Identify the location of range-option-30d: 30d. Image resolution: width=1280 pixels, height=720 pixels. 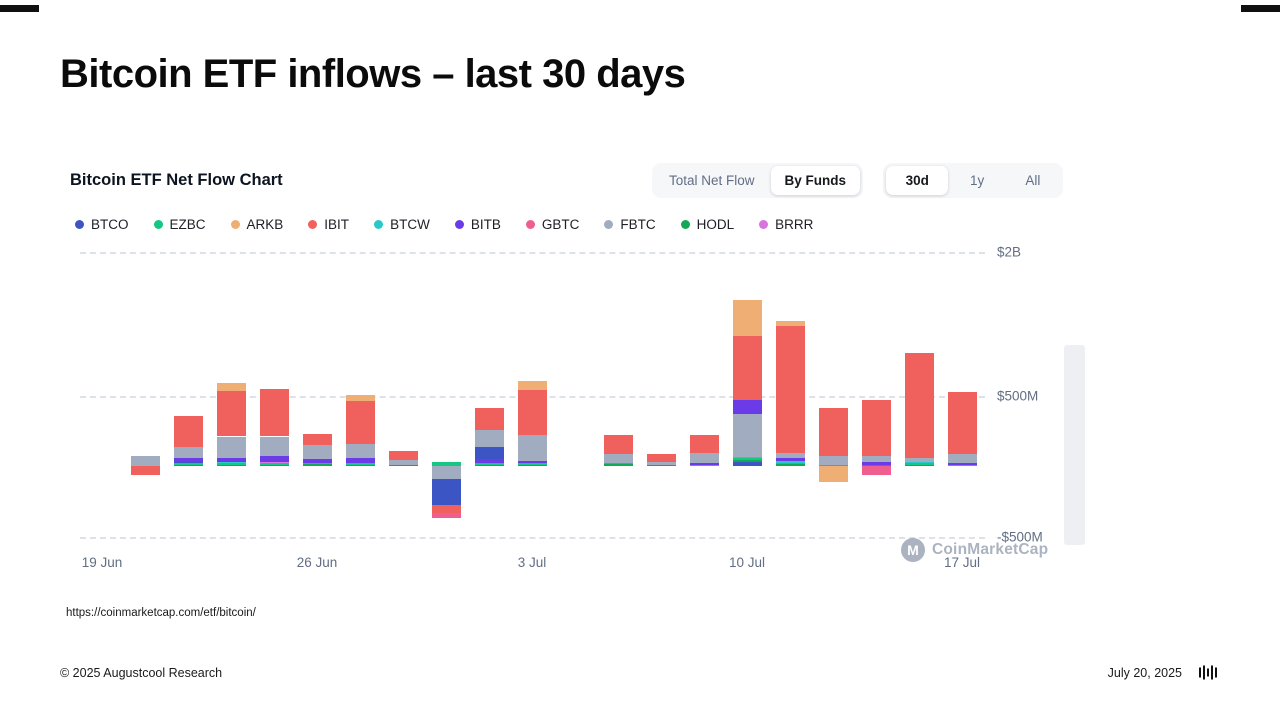
(917, 180).